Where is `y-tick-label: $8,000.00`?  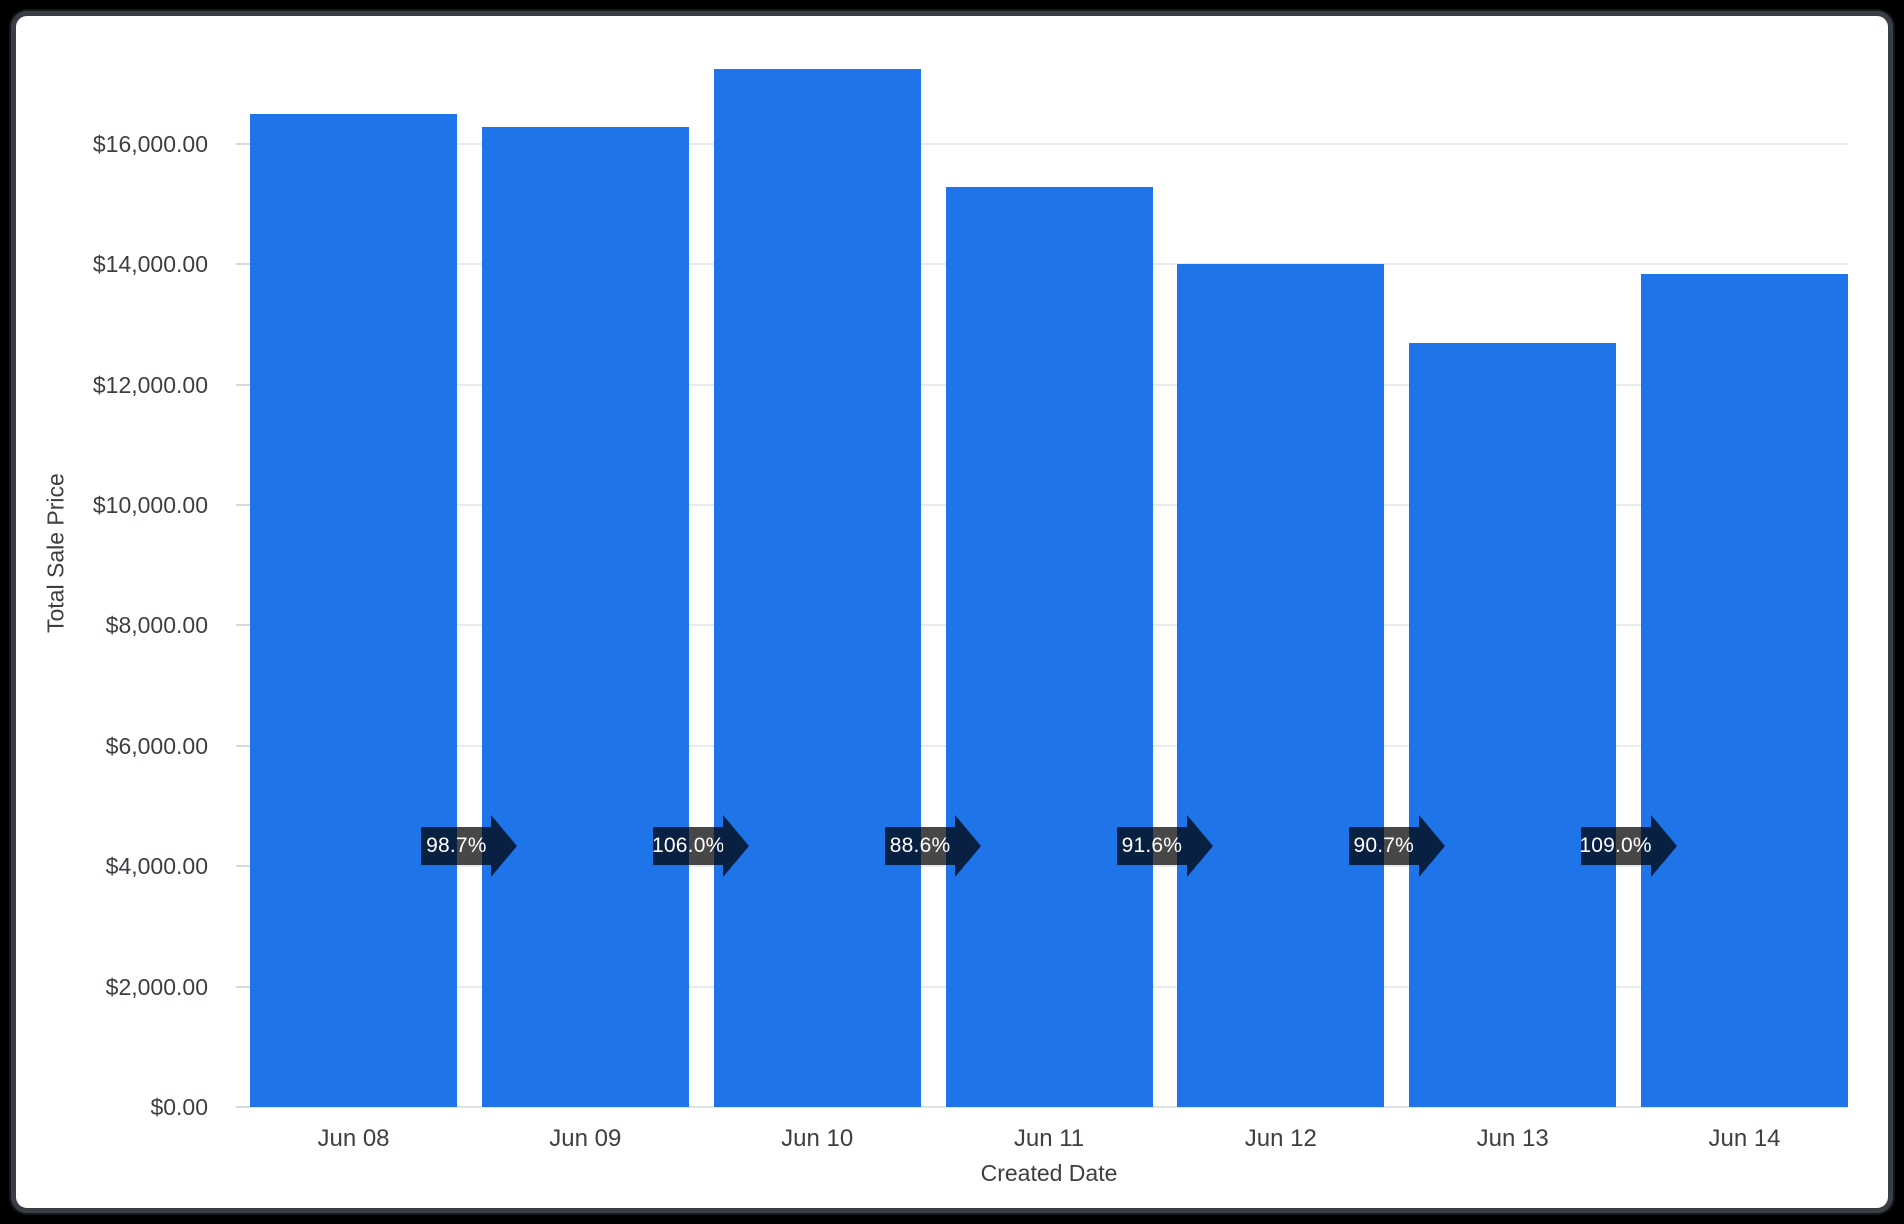 y-tick-label: $8,000.00 is located at coordinates (156, 625).